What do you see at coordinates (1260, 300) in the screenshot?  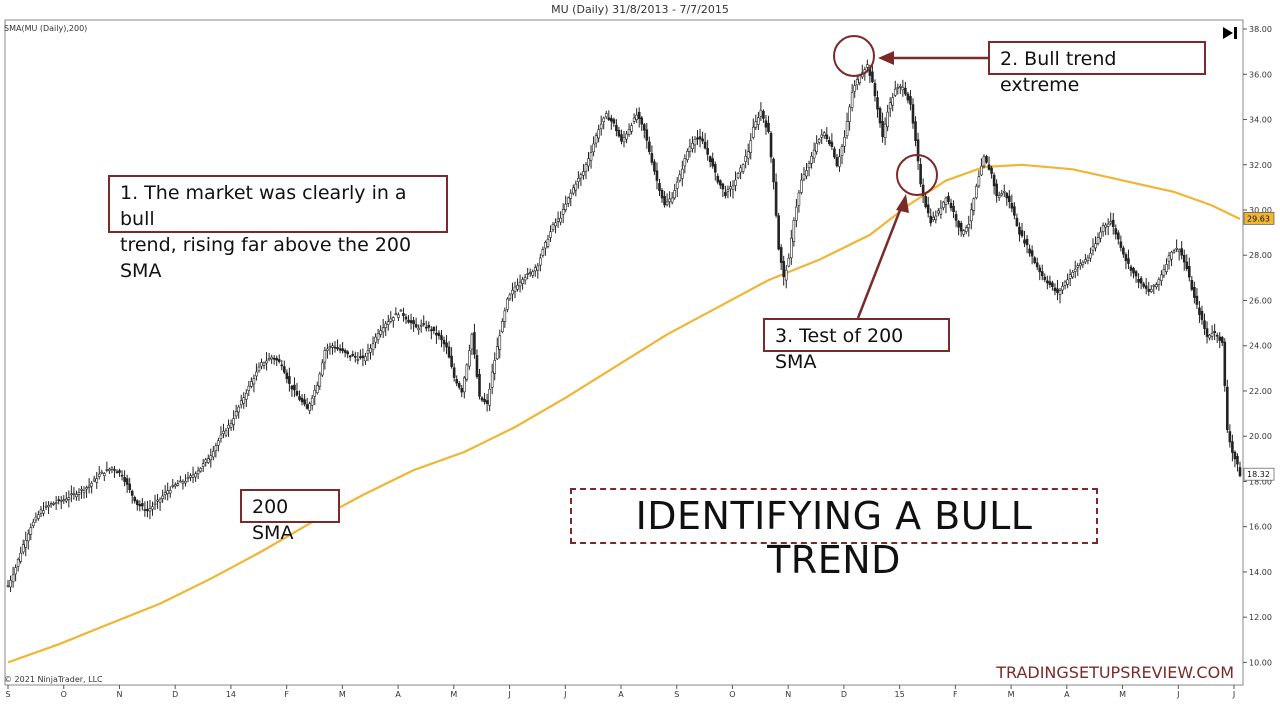 I see `y-tick-label: 26.00` at bounding box center [1260, 300].